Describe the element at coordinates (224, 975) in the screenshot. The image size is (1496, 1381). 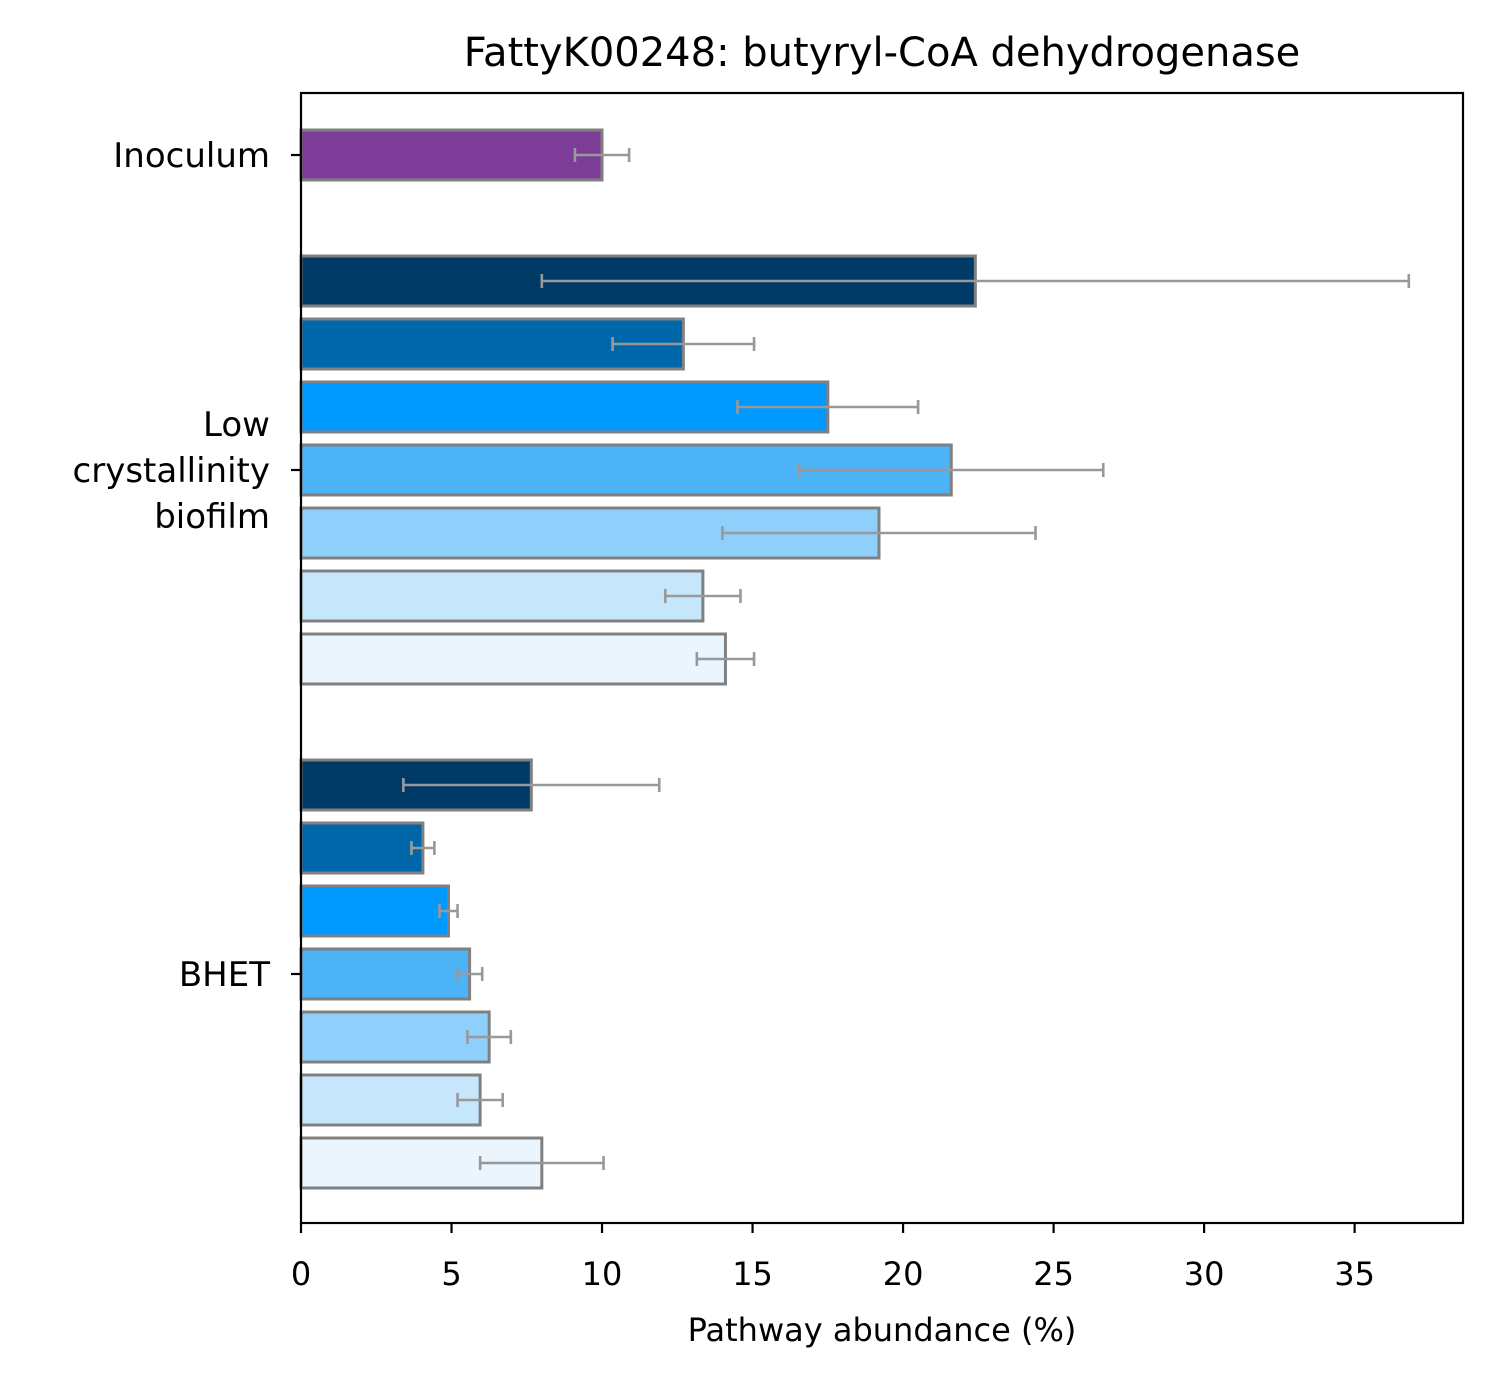
I see `y-tick-label-2: BHET` at that location.